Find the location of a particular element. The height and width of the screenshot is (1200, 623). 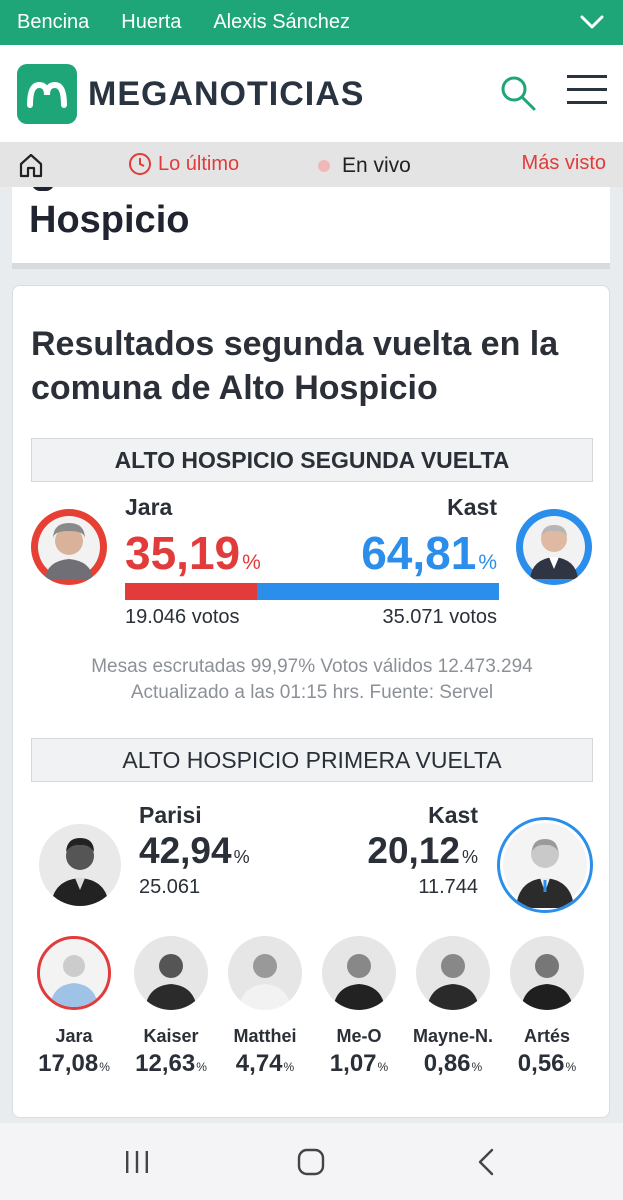

avatar-jara is located at coordinates (69, 547).